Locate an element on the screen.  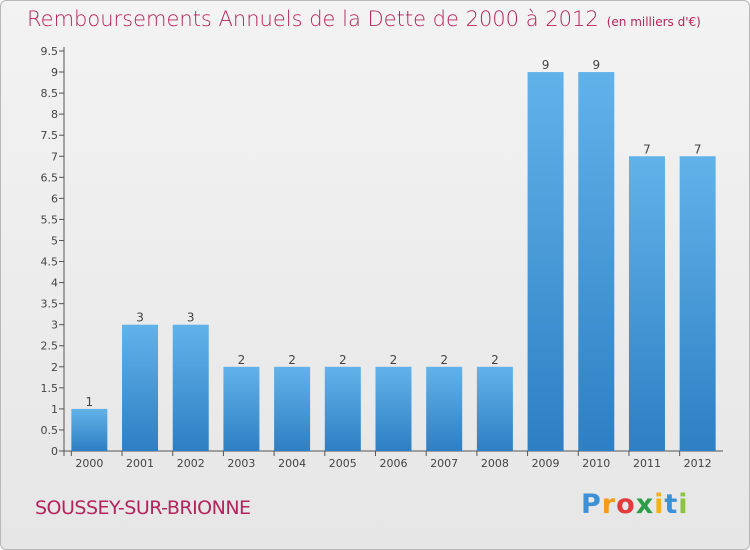
proxiti-logo: Proxiti is located at coordinates (635, 504).